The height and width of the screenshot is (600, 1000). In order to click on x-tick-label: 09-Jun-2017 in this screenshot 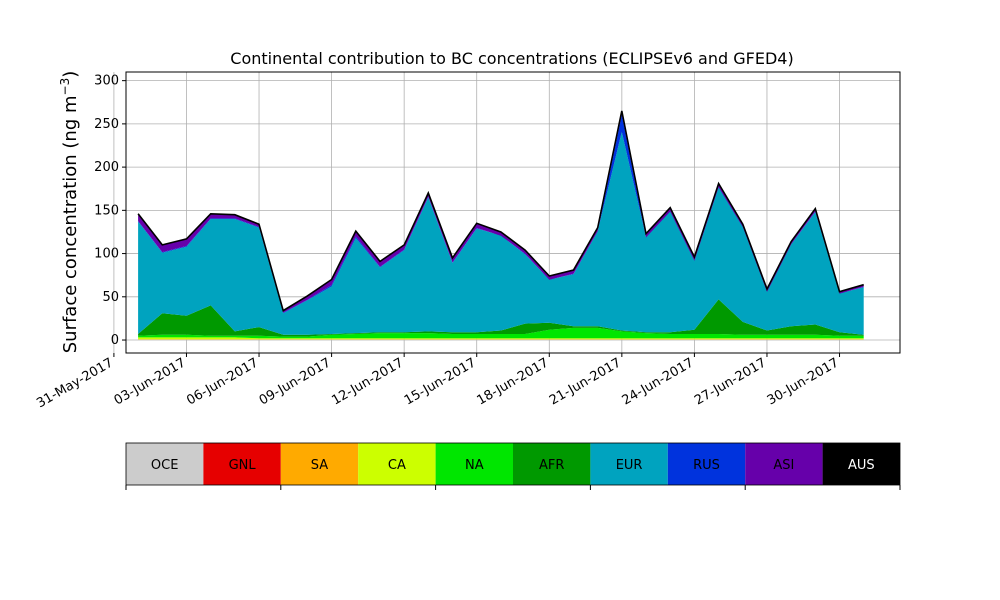, I will do `click(295, 381)`.